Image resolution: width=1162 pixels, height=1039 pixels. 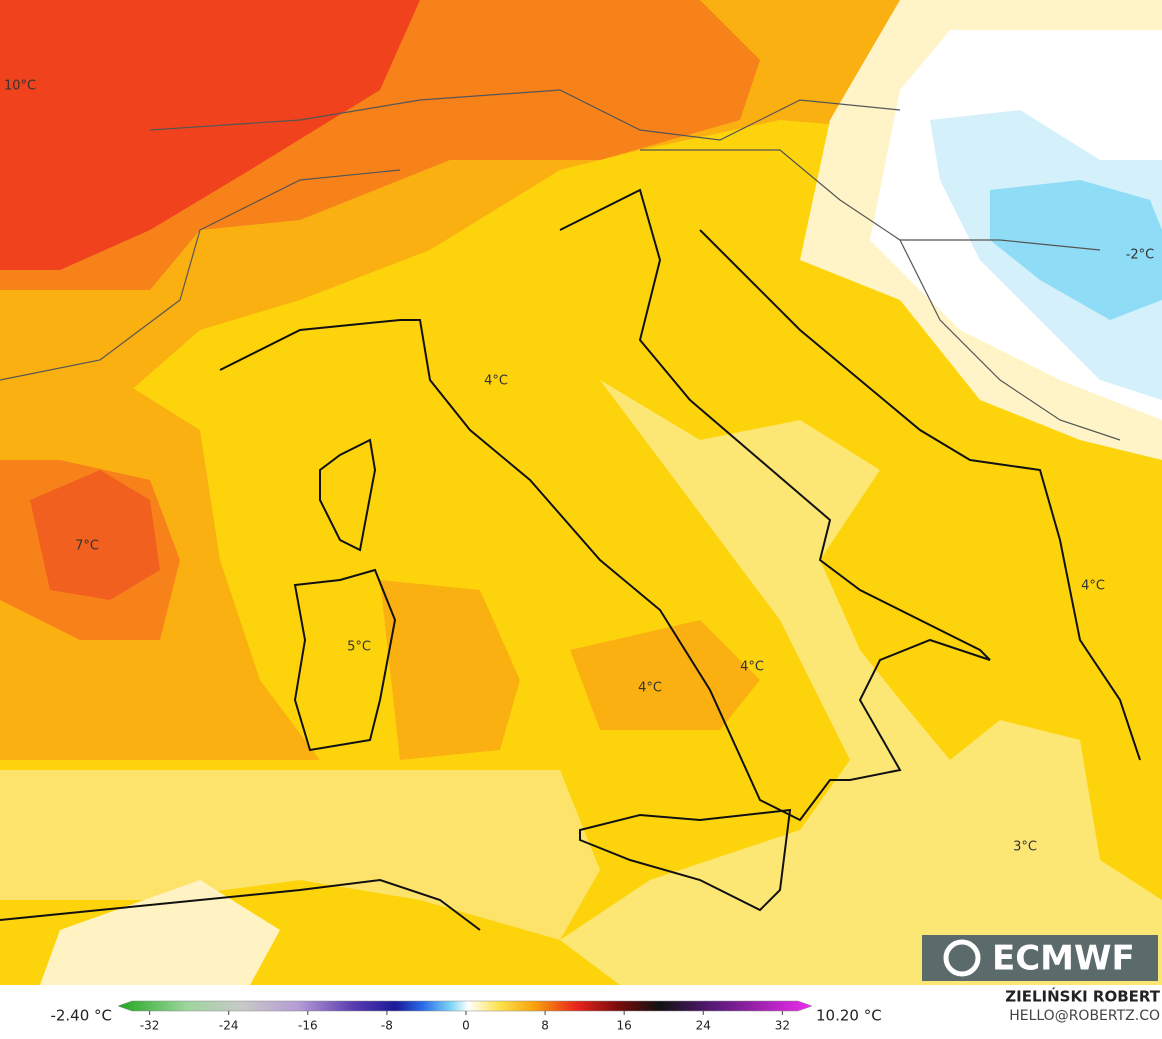 I want to click on credit-name: ZIELIŃSKI ROBERT, so click(x=1082, y=996).